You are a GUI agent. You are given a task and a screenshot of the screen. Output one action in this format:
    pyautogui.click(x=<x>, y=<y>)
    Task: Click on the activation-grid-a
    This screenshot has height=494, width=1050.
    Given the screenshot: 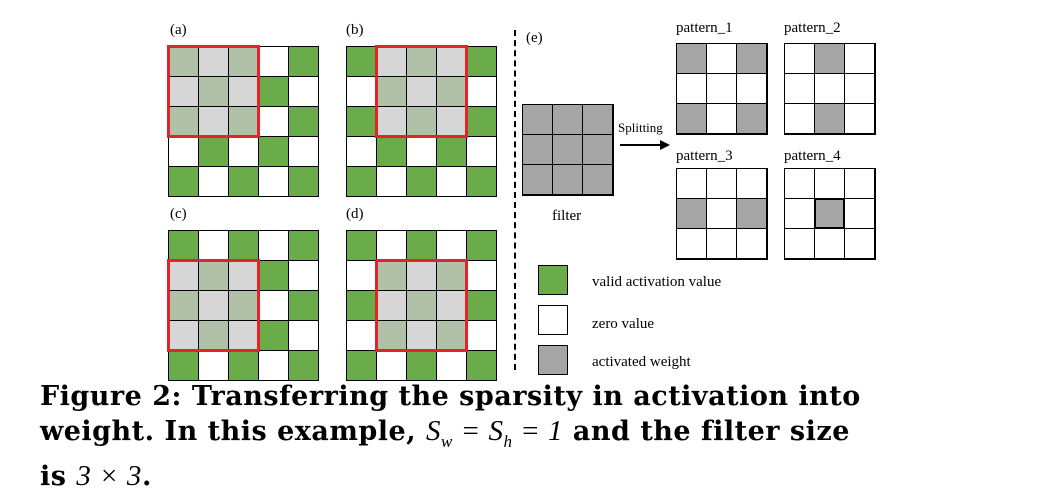 What is the action you would take?
    pyautogui.click(x=243, y=121)
    